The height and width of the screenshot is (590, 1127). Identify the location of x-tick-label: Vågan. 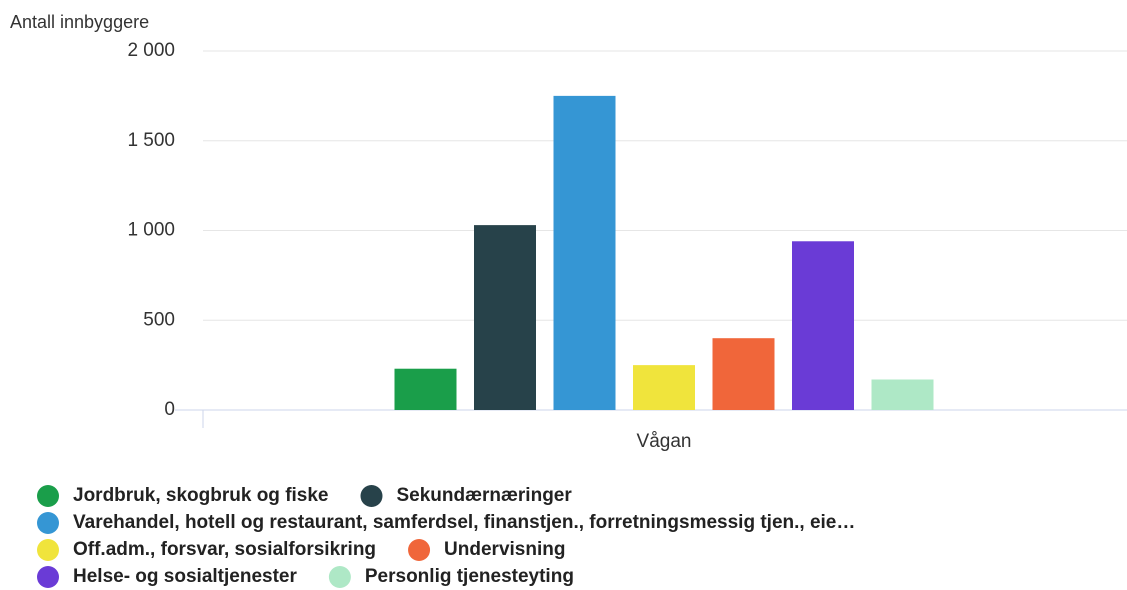
(664, 441).